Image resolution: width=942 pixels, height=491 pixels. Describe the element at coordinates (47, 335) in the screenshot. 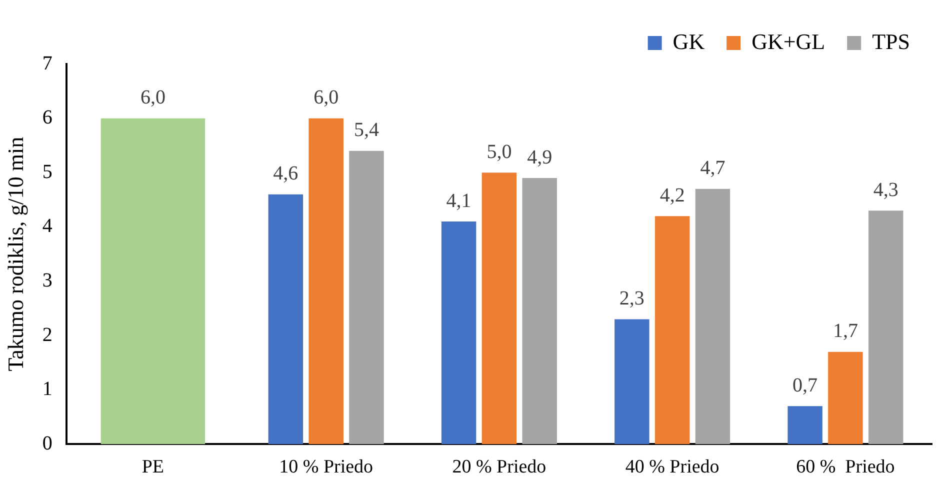

I see `y-tick-label: 2` at that location.